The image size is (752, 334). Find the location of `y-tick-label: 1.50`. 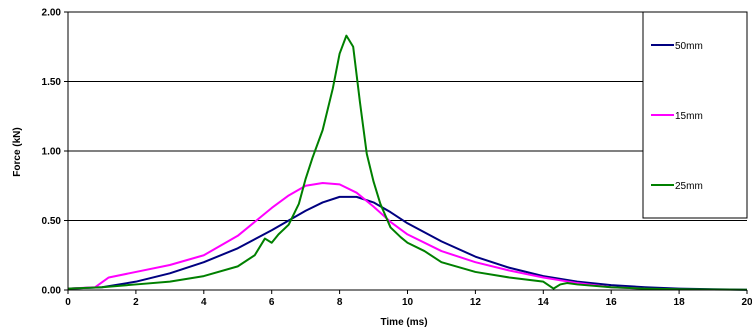

y-tick-label: 1.50 is located at coordinates (52, 82).